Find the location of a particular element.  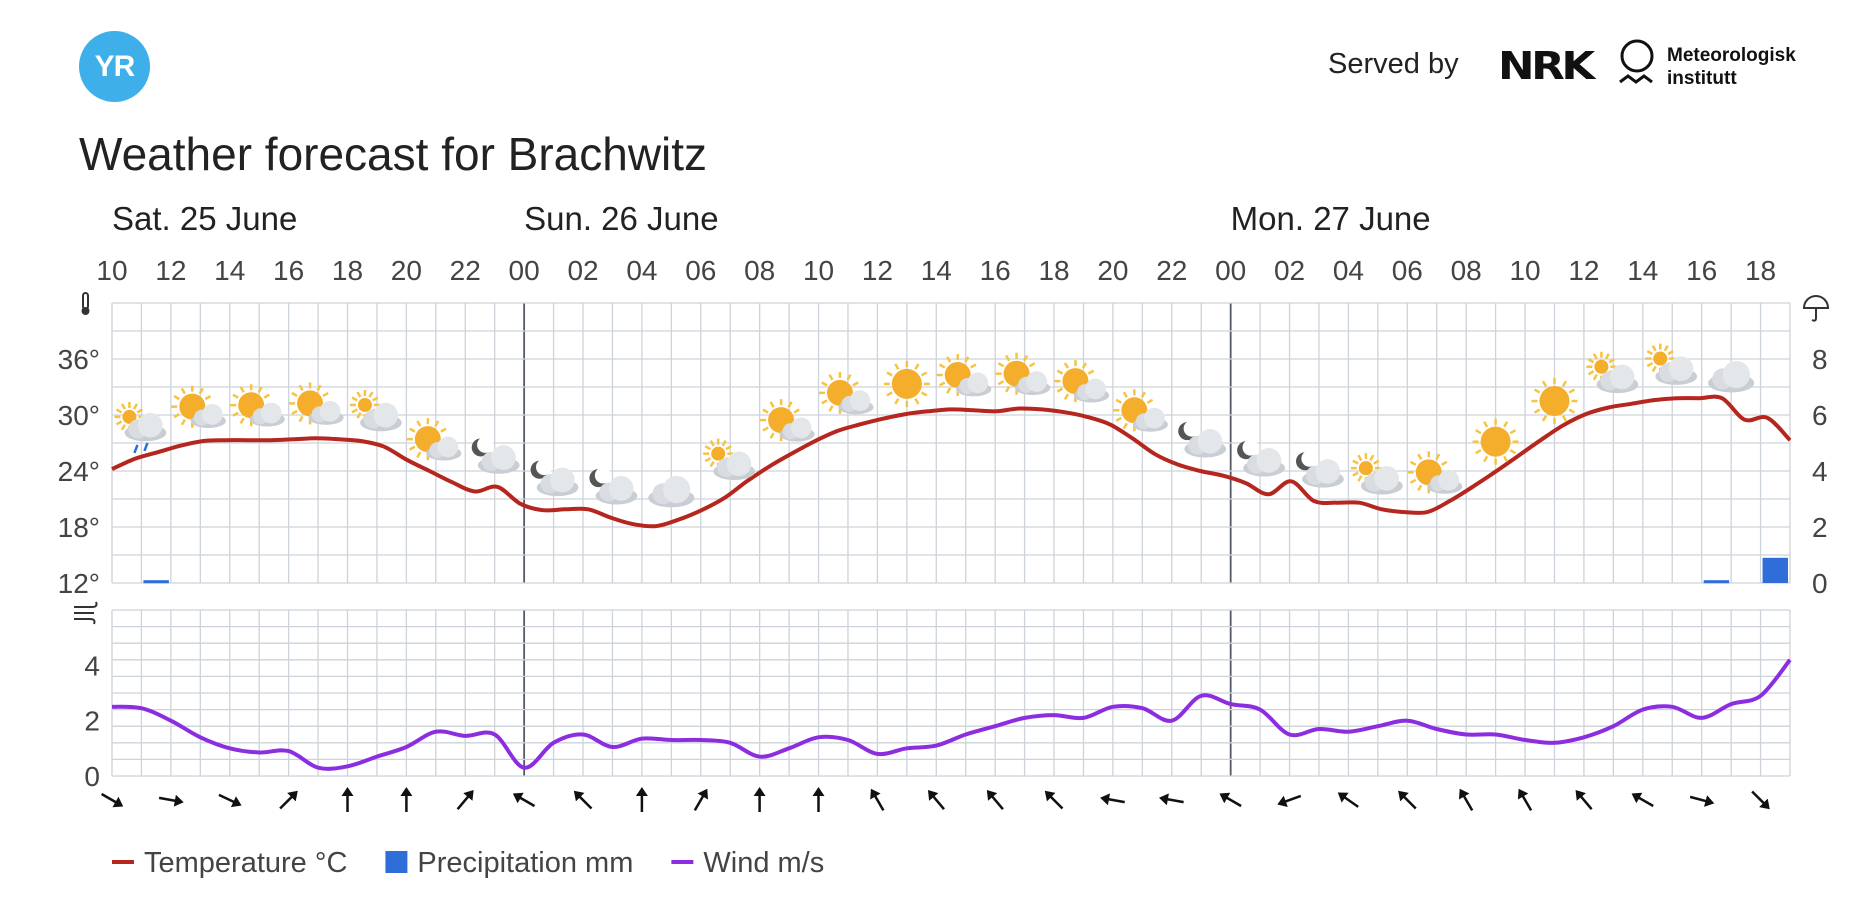

met-line2: institutt is located at coordinates (1702, 78).